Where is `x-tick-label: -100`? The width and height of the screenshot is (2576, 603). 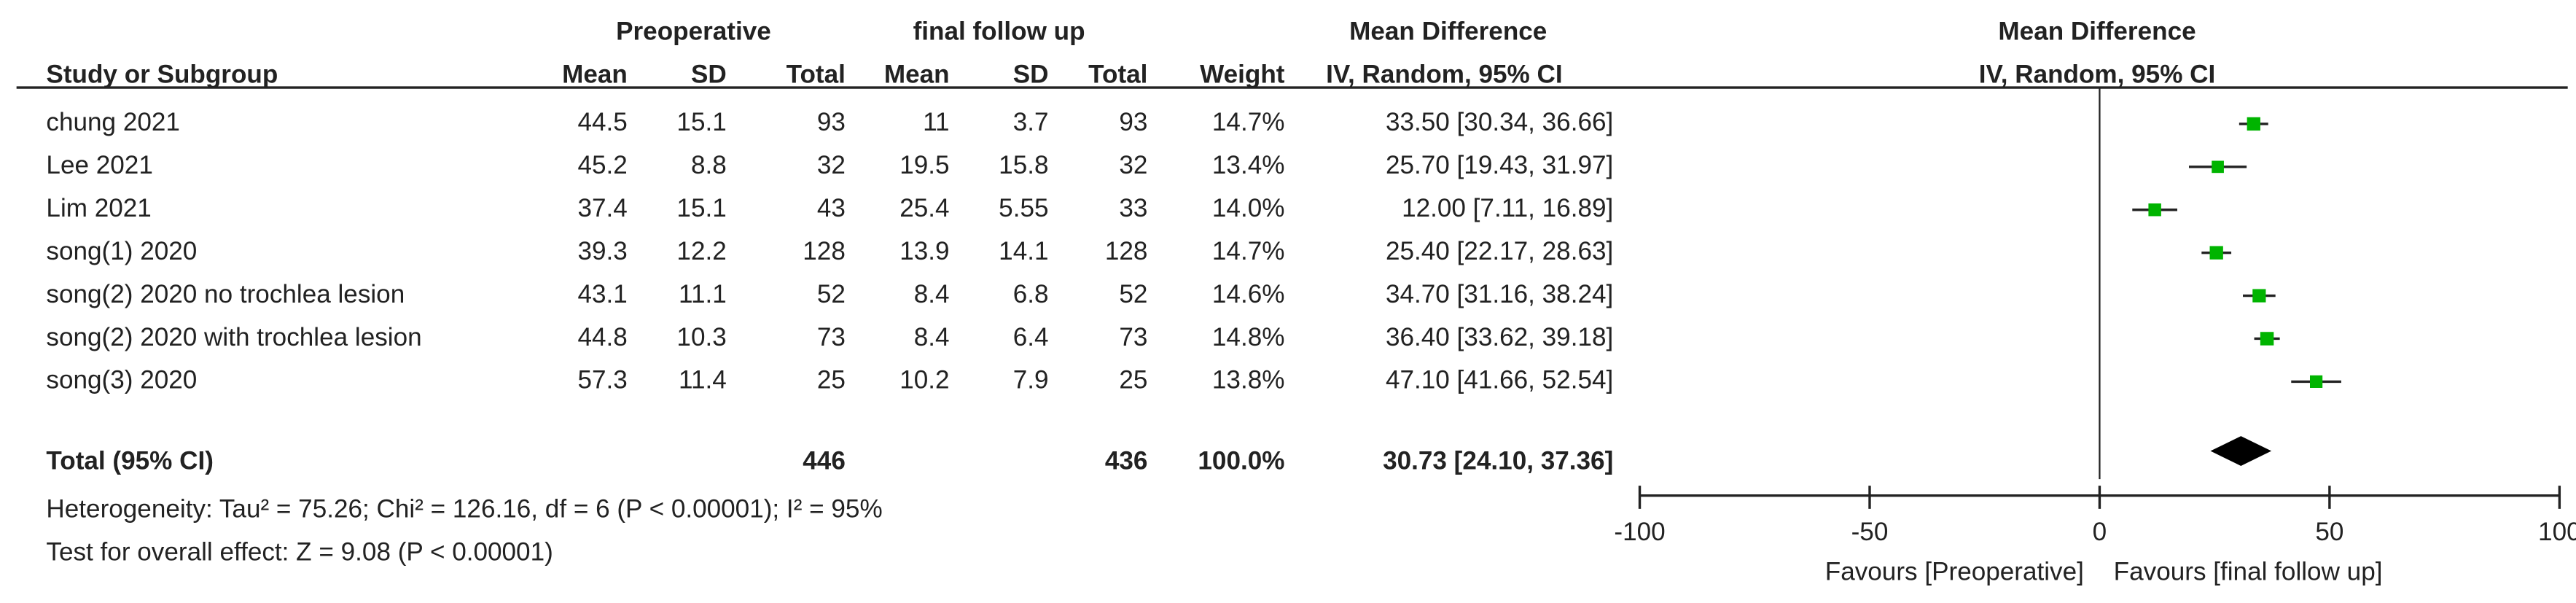
x-tick-label: -100 is located at coordinates (1640, 532).